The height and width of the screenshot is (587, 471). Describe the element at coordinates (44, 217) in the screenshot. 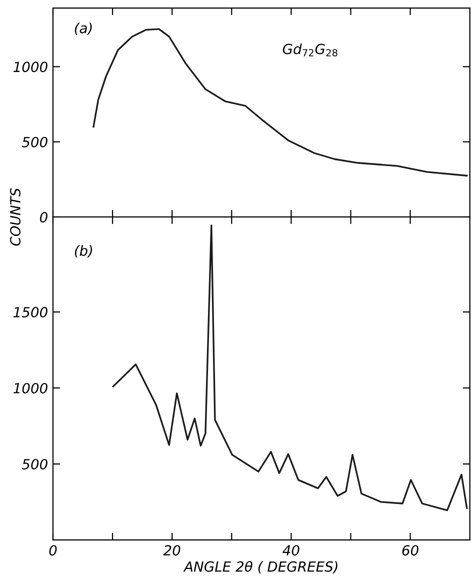

I see `y-tick-label: 0` at that location.